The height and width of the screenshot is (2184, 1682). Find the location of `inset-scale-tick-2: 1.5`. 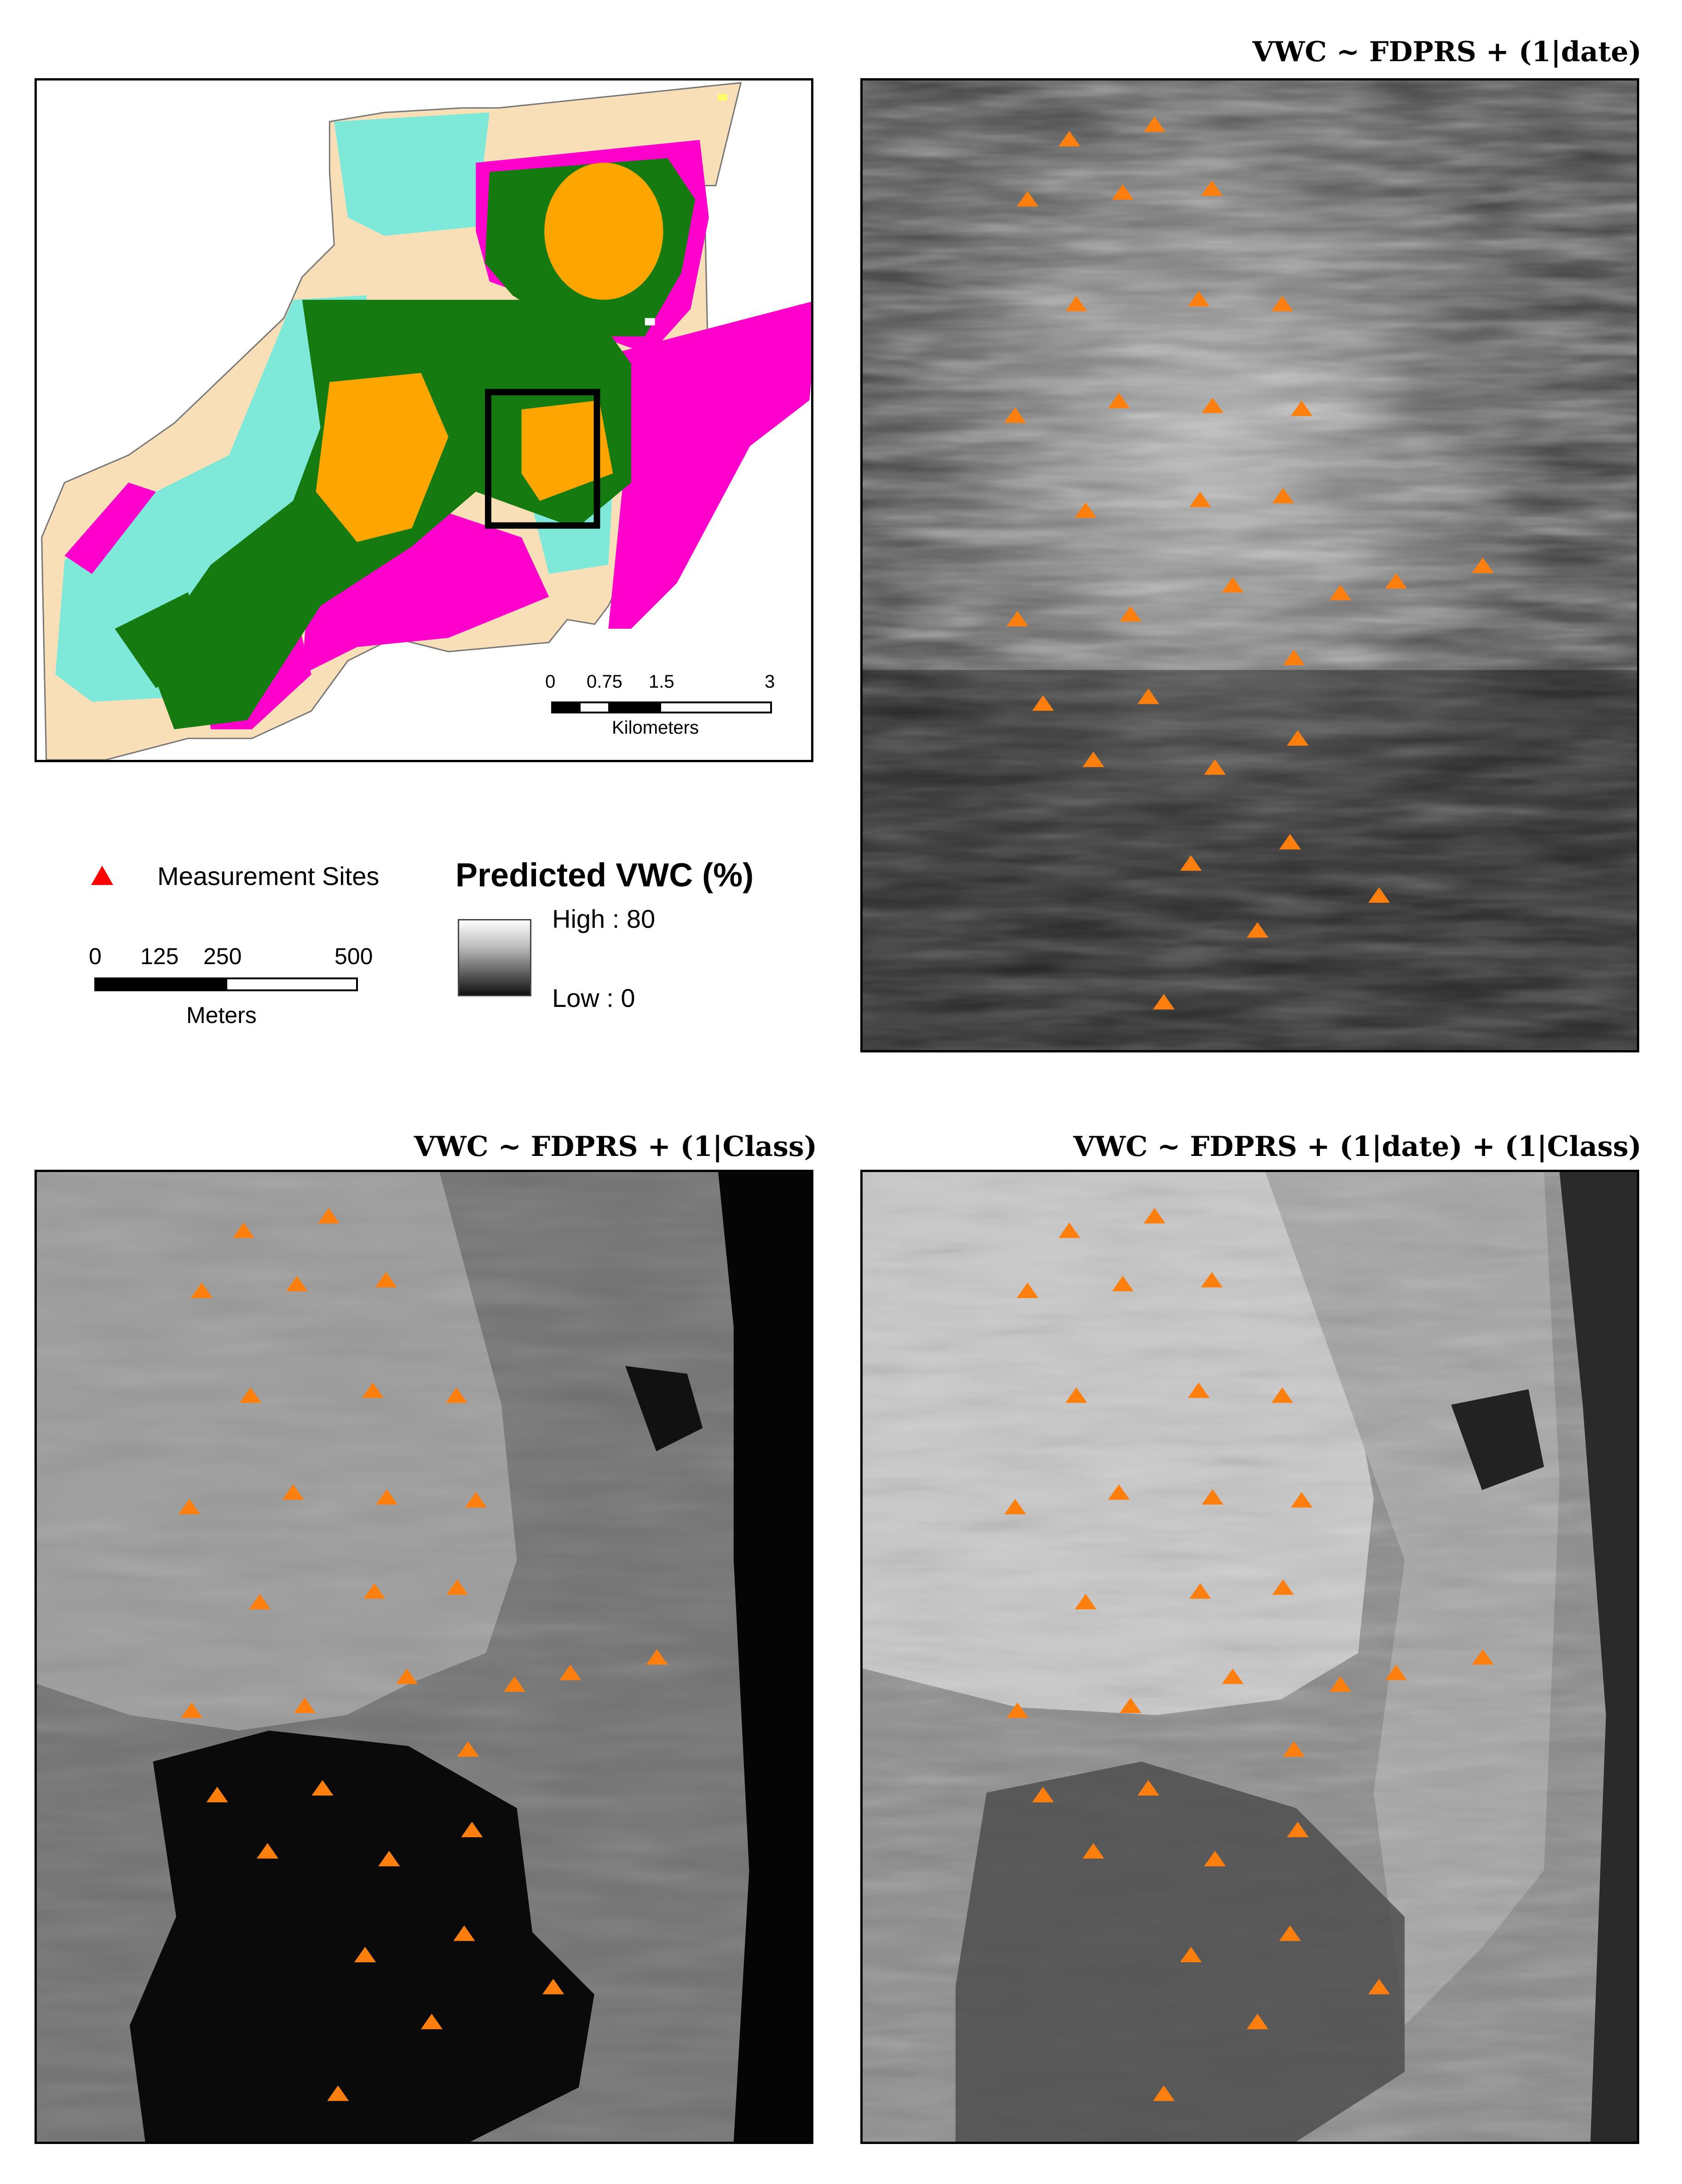

inset-scale-tick-2: 1.5 is located at coordinates (662, 682).